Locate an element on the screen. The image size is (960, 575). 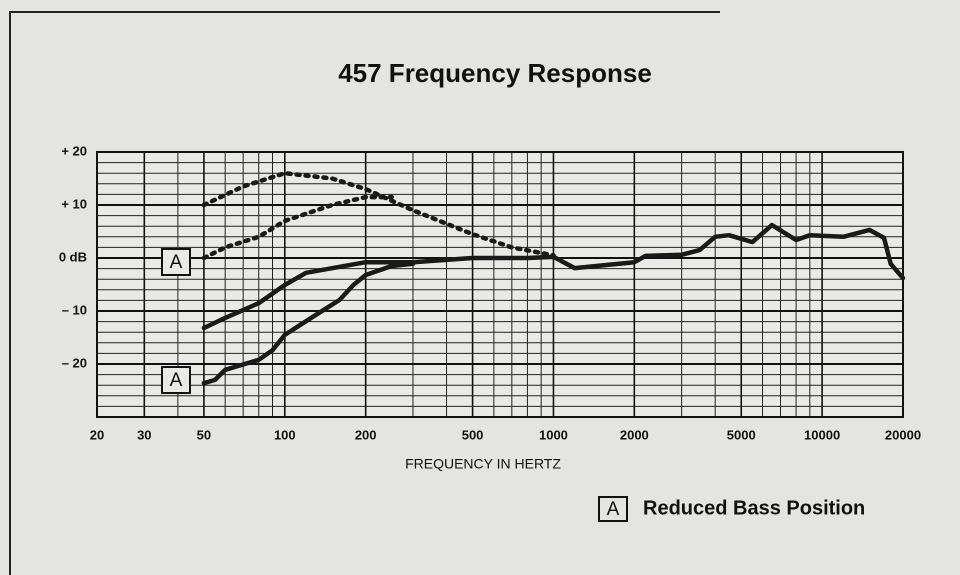
x-tick-label: 1000 is located at coordinates (553, 434).